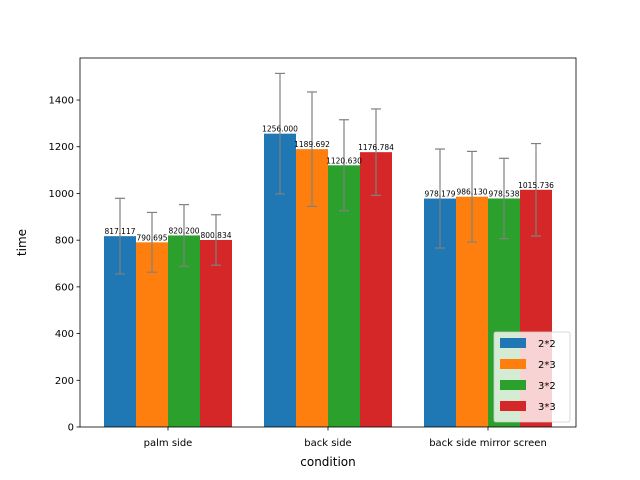 This screenshot has height=480, width=640. Describe the element at coordinates (71, 428) in the screenshot. I see `y-tick-label: 0` at that location.